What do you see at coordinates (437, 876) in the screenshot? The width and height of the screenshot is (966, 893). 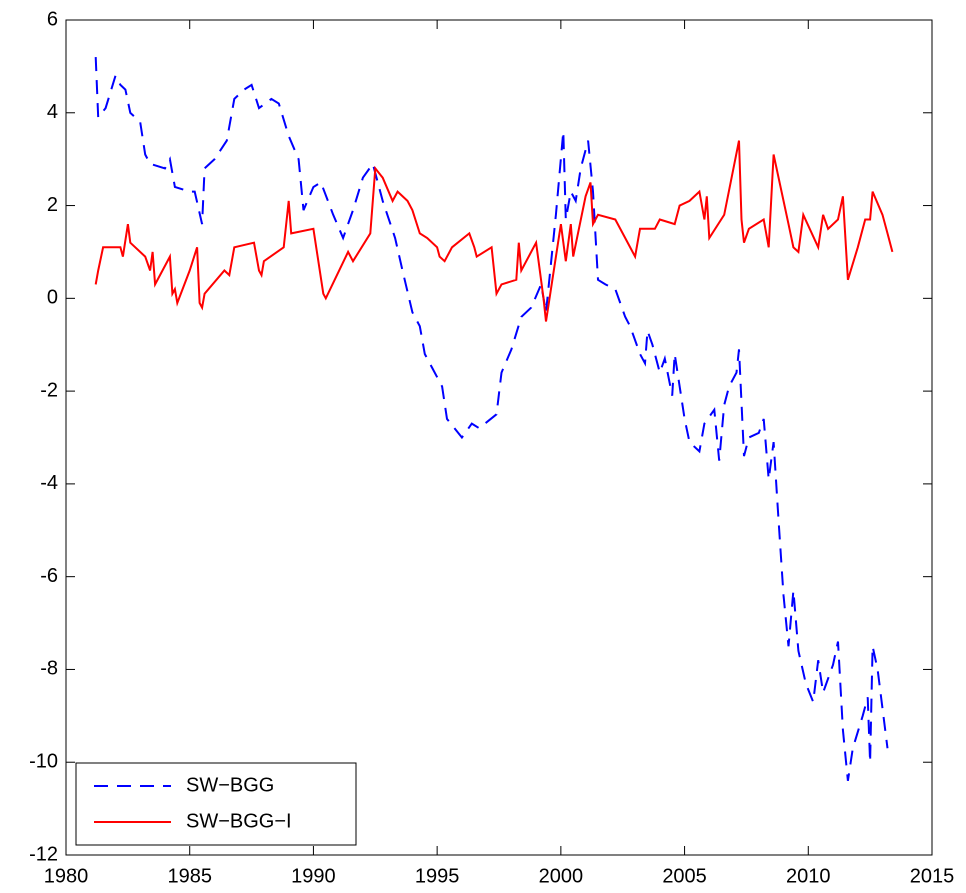 I see `x-tick-label: 1995` at bounding box center [437, 876].